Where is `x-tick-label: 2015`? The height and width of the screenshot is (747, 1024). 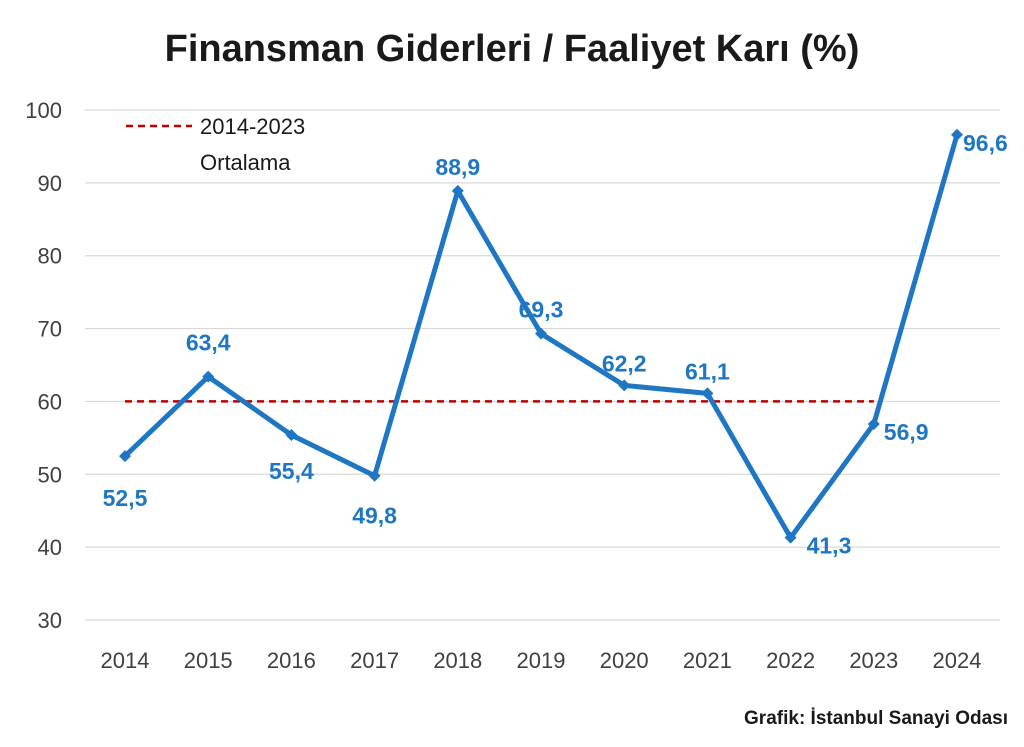
x-tick-label: 2015 is located at coordinates (208, 660).